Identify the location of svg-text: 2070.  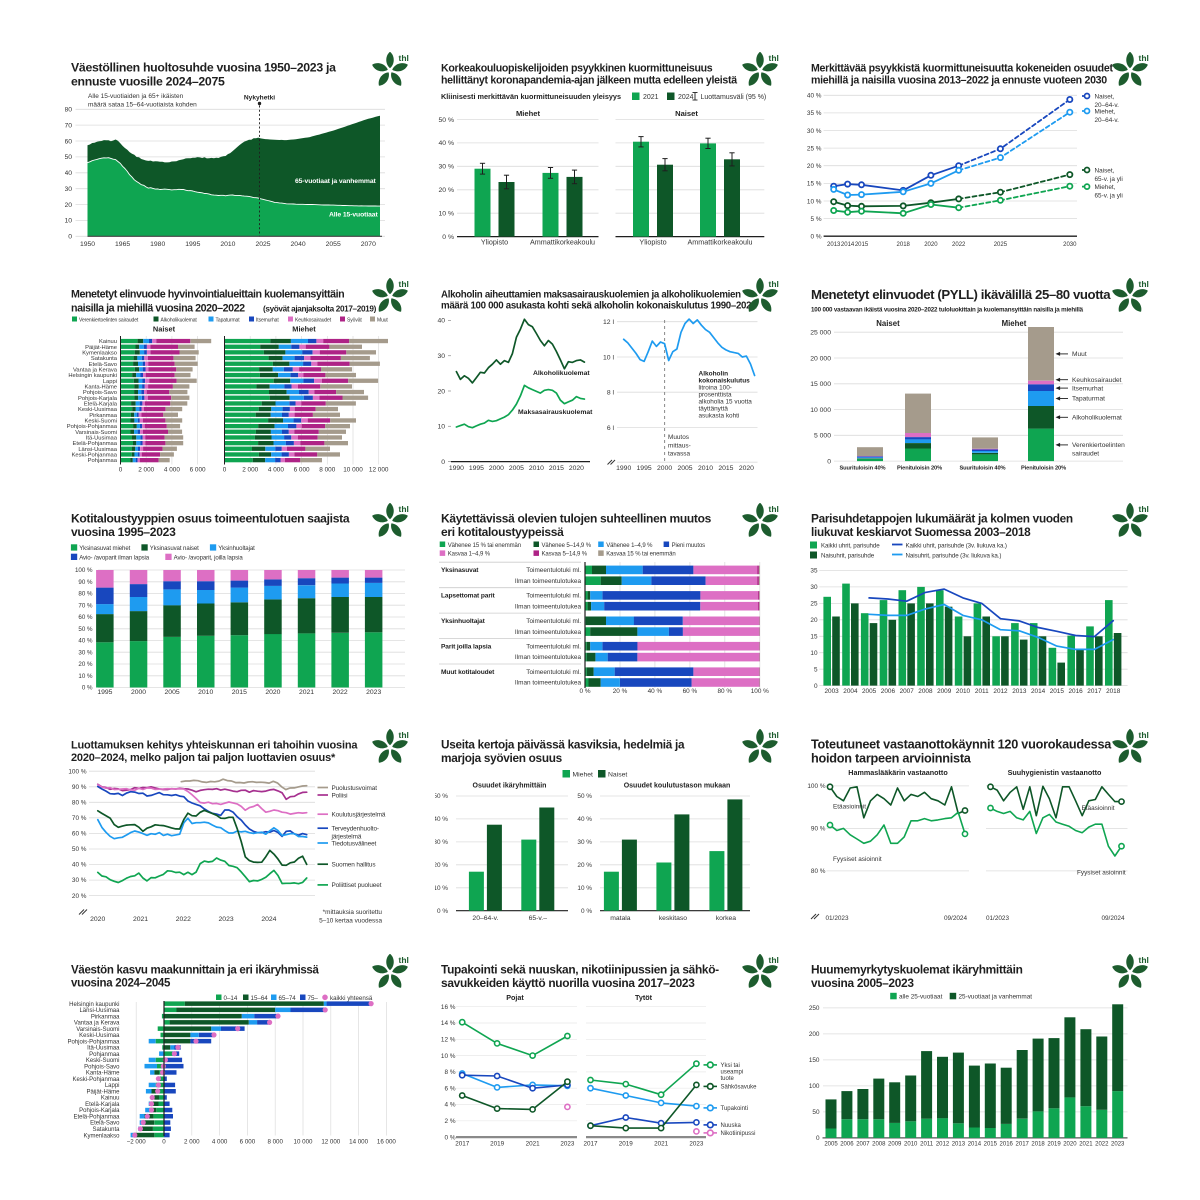
(368, 244).